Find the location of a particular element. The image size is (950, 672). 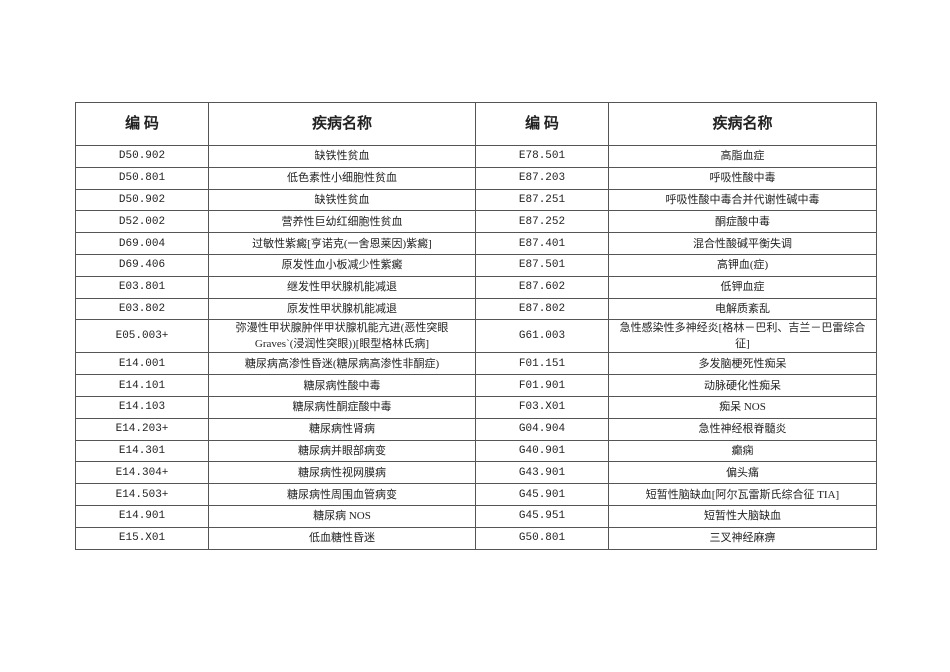

disease-name-cell: 急性感染性多神经炎[格林－巴利、吉兰－巴雷综合征] is located at coordinates (742, 336).